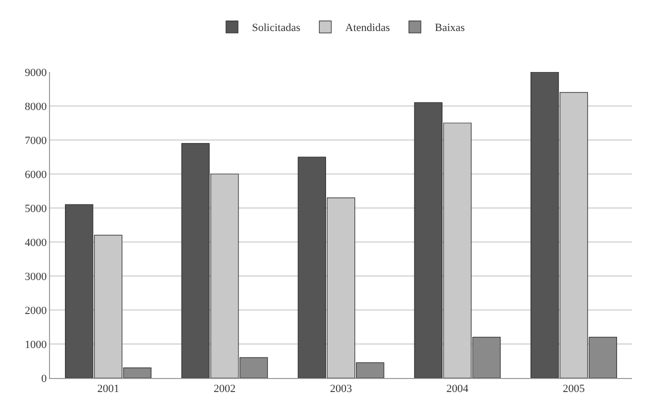 The width and height of the screenshot is (652, 413). What do you see at coordinates (36, 140) in the screenshot?
I see `y-tick-label: 7000` at bounding box center [36, 140].